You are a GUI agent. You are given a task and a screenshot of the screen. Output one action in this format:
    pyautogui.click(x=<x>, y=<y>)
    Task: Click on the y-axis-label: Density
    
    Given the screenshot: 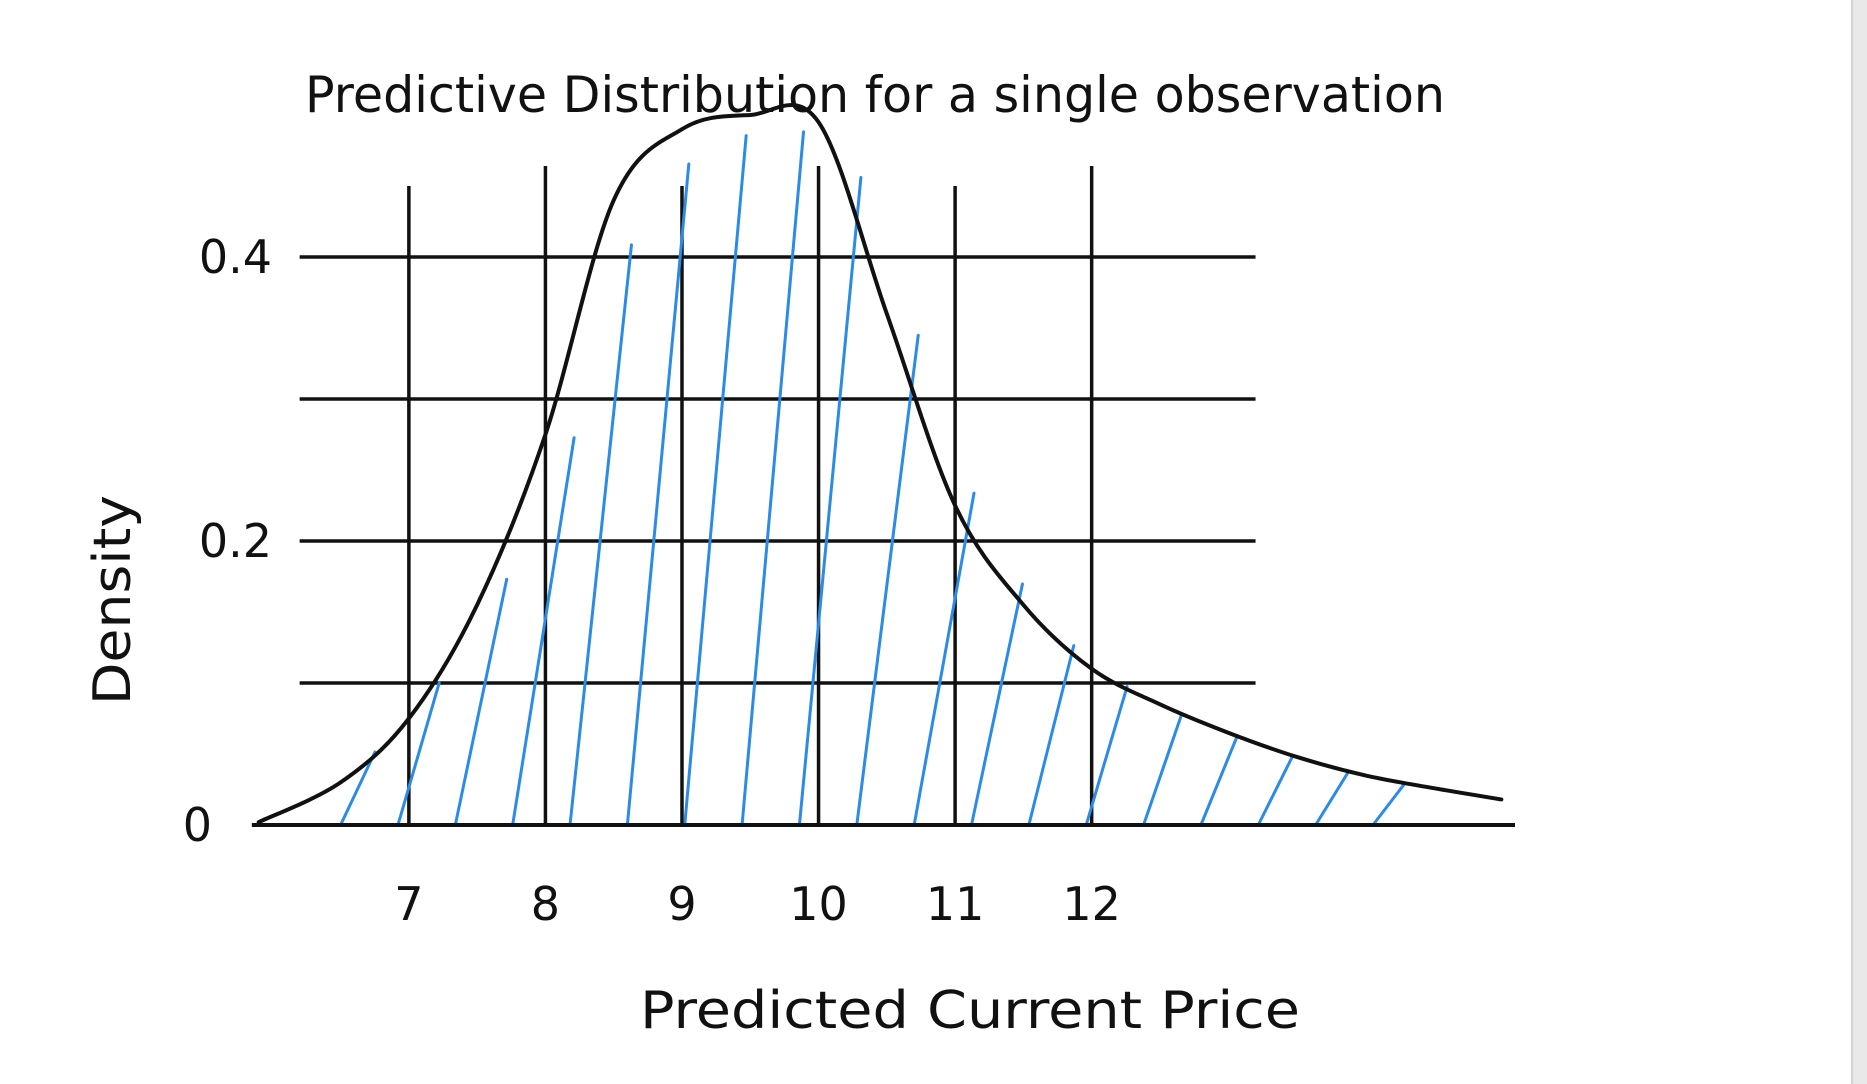 What is the action you would take?
    pyautogui.click(x=113, y=600)
    